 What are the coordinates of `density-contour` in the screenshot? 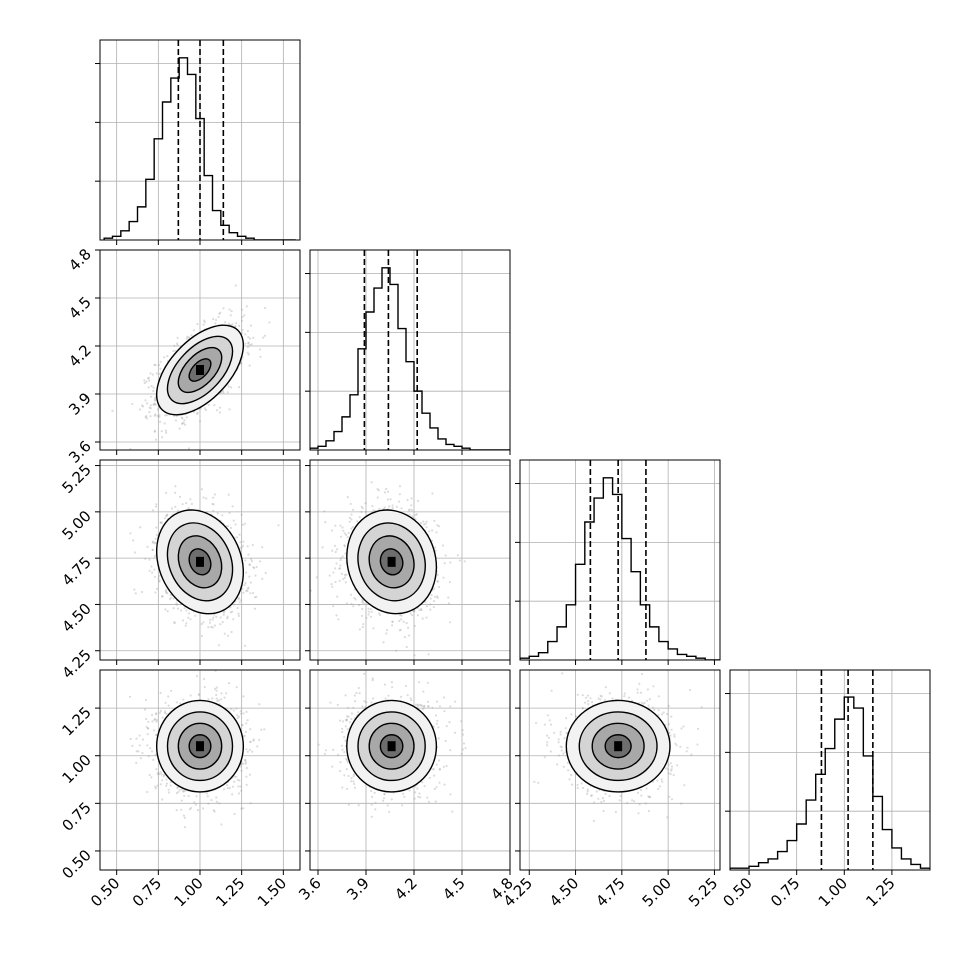 It's located at (200, 370).